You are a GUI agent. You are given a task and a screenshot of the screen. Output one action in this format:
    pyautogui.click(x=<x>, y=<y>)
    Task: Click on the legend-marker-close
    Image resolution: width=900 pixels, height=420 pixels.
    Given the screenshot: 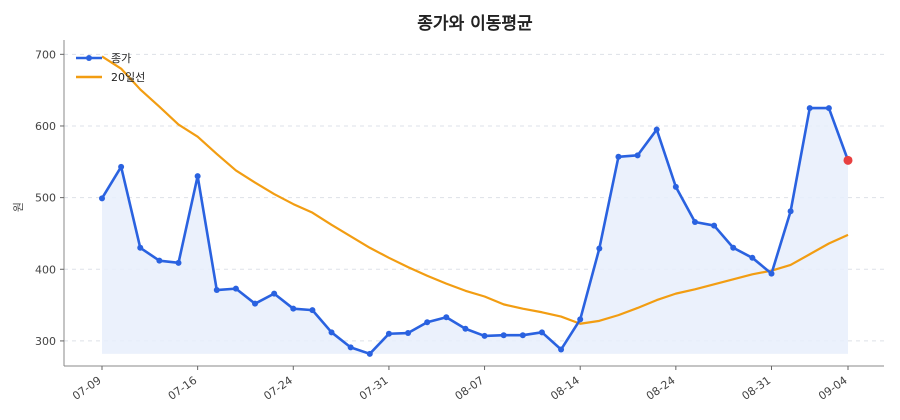 What is the action you would take?
    pyautogui.click(x=89, y=58)
    